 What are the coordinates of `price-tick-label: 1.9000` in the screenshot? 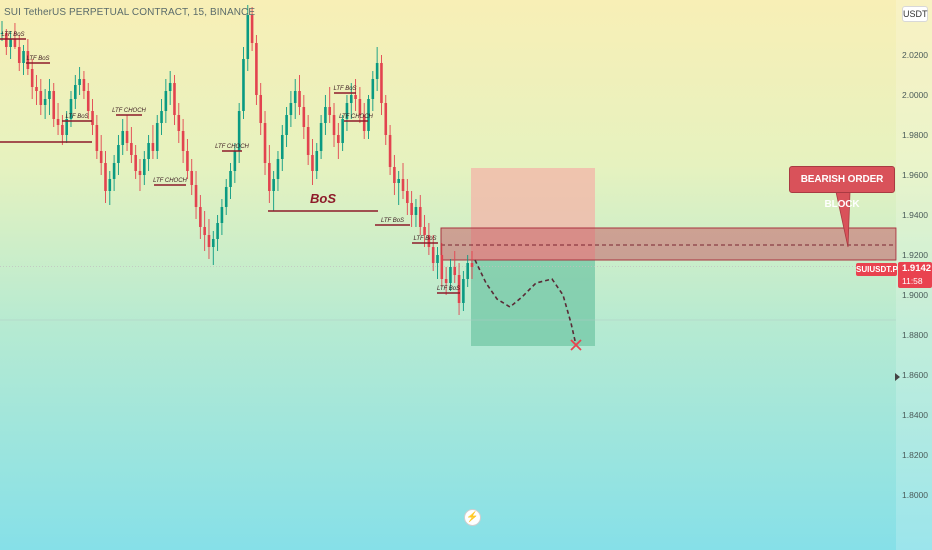 It's located at (915, 295).